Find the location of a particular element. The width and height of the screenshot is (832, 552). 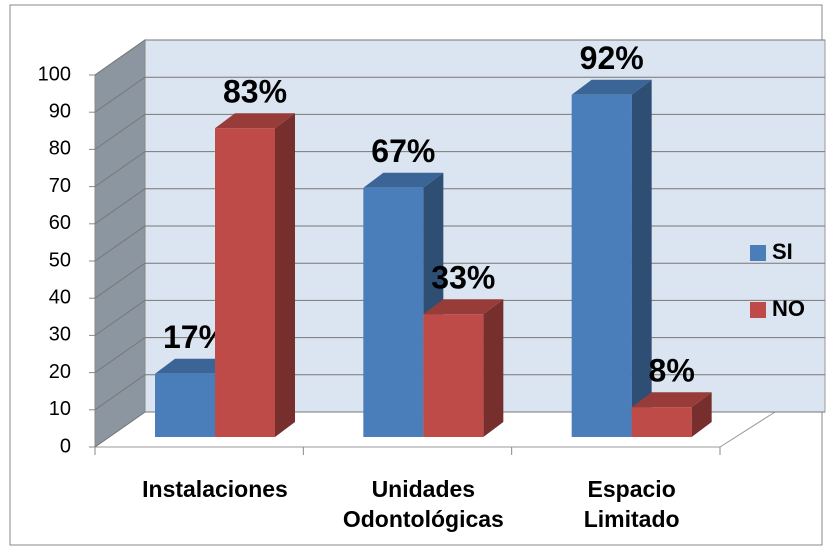

y-tick-label: 10 is located at coordinates (60, 409).